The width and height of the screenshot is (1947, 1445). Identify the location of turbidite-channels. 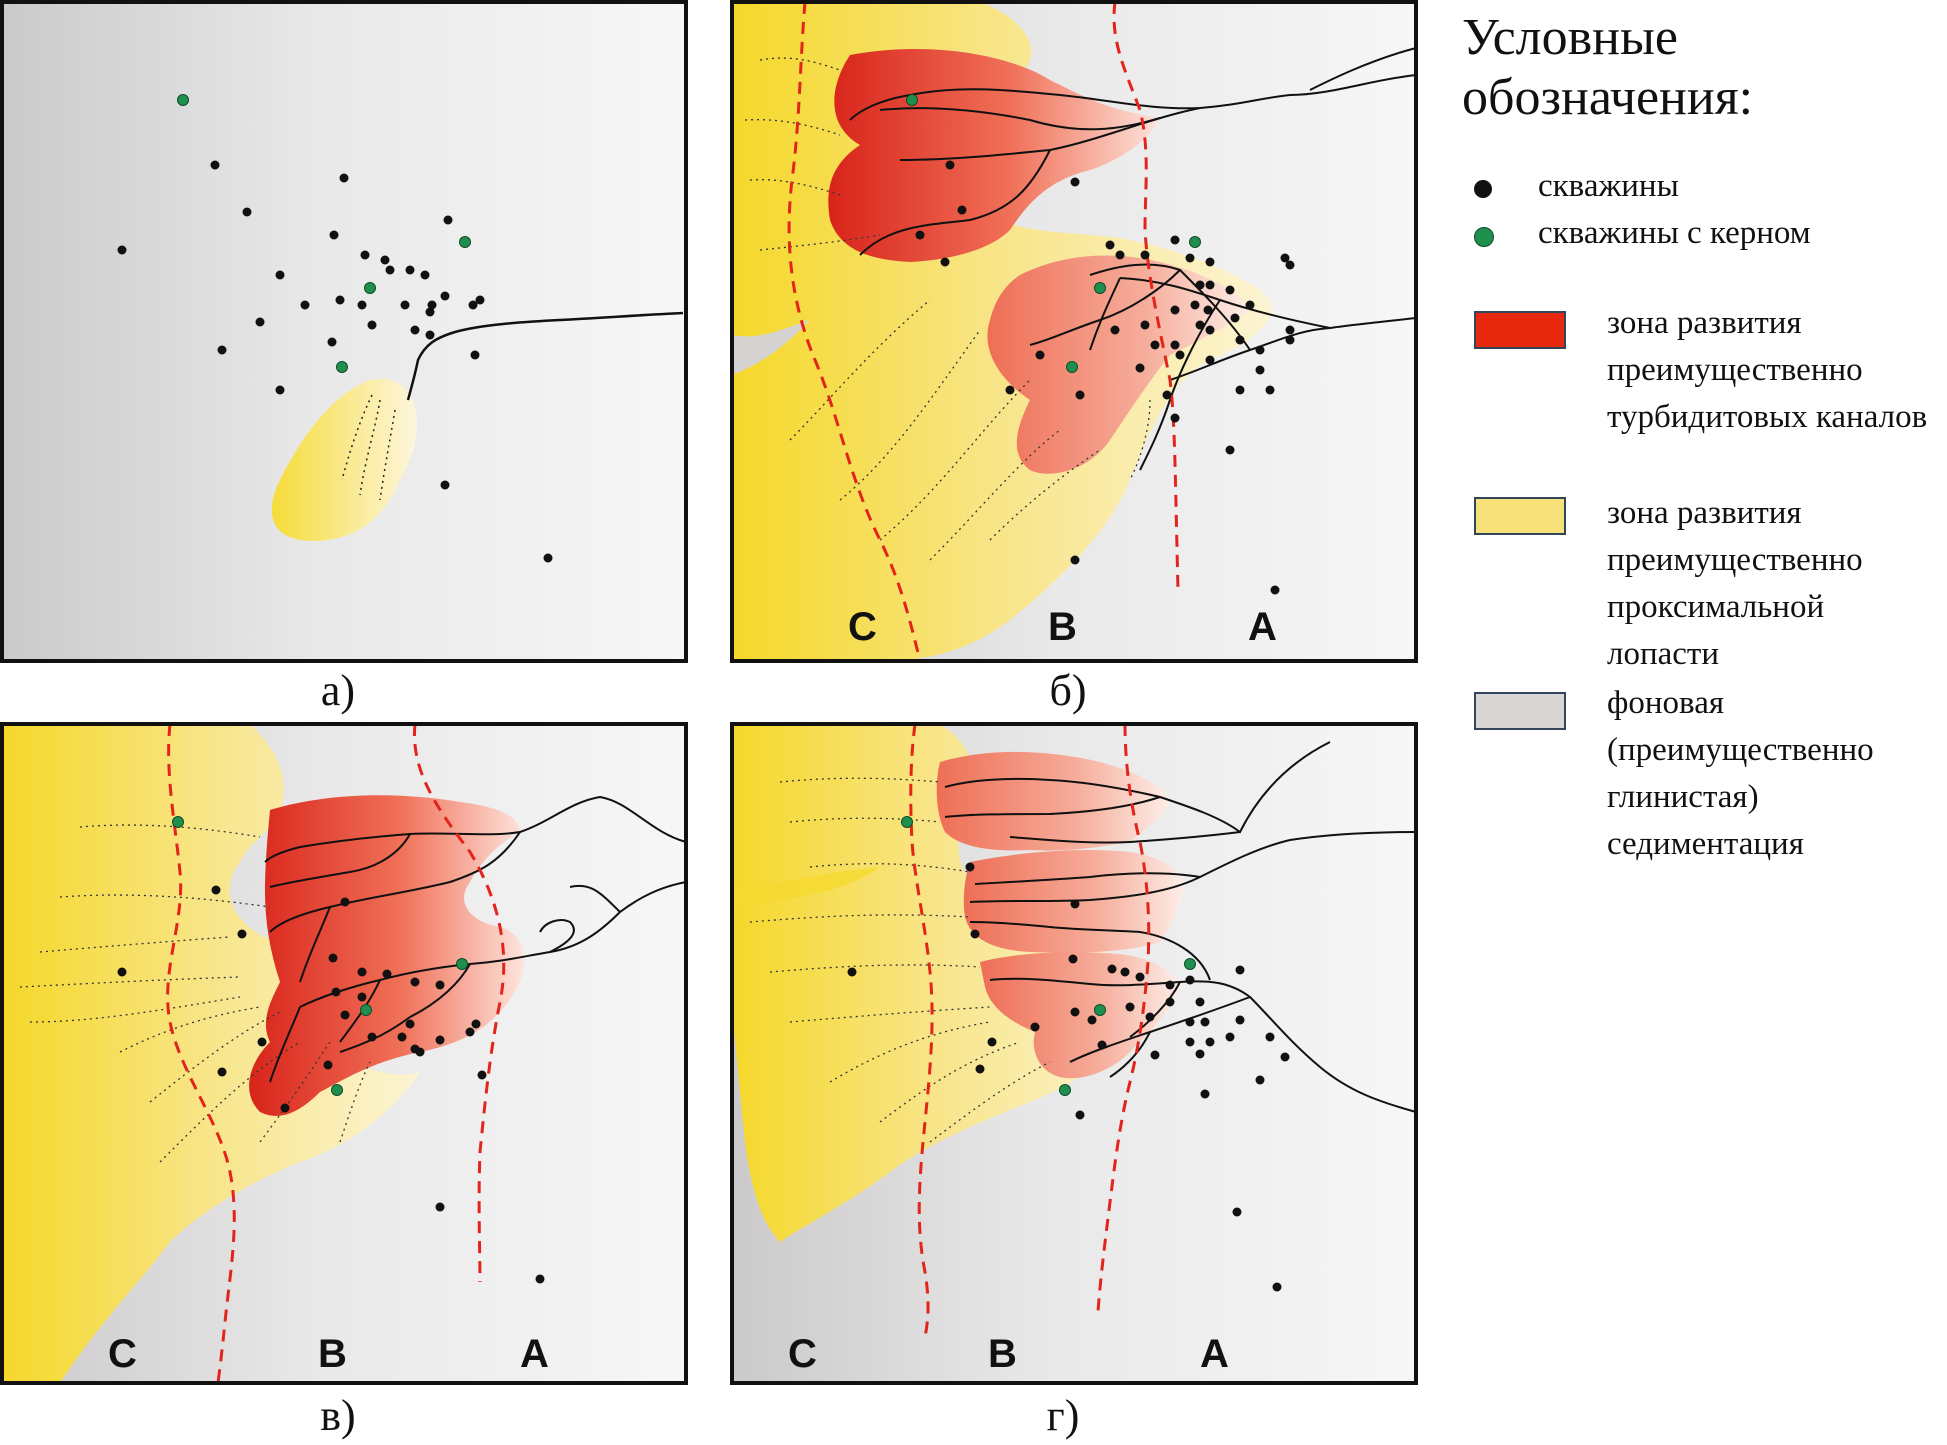
(475, 939).